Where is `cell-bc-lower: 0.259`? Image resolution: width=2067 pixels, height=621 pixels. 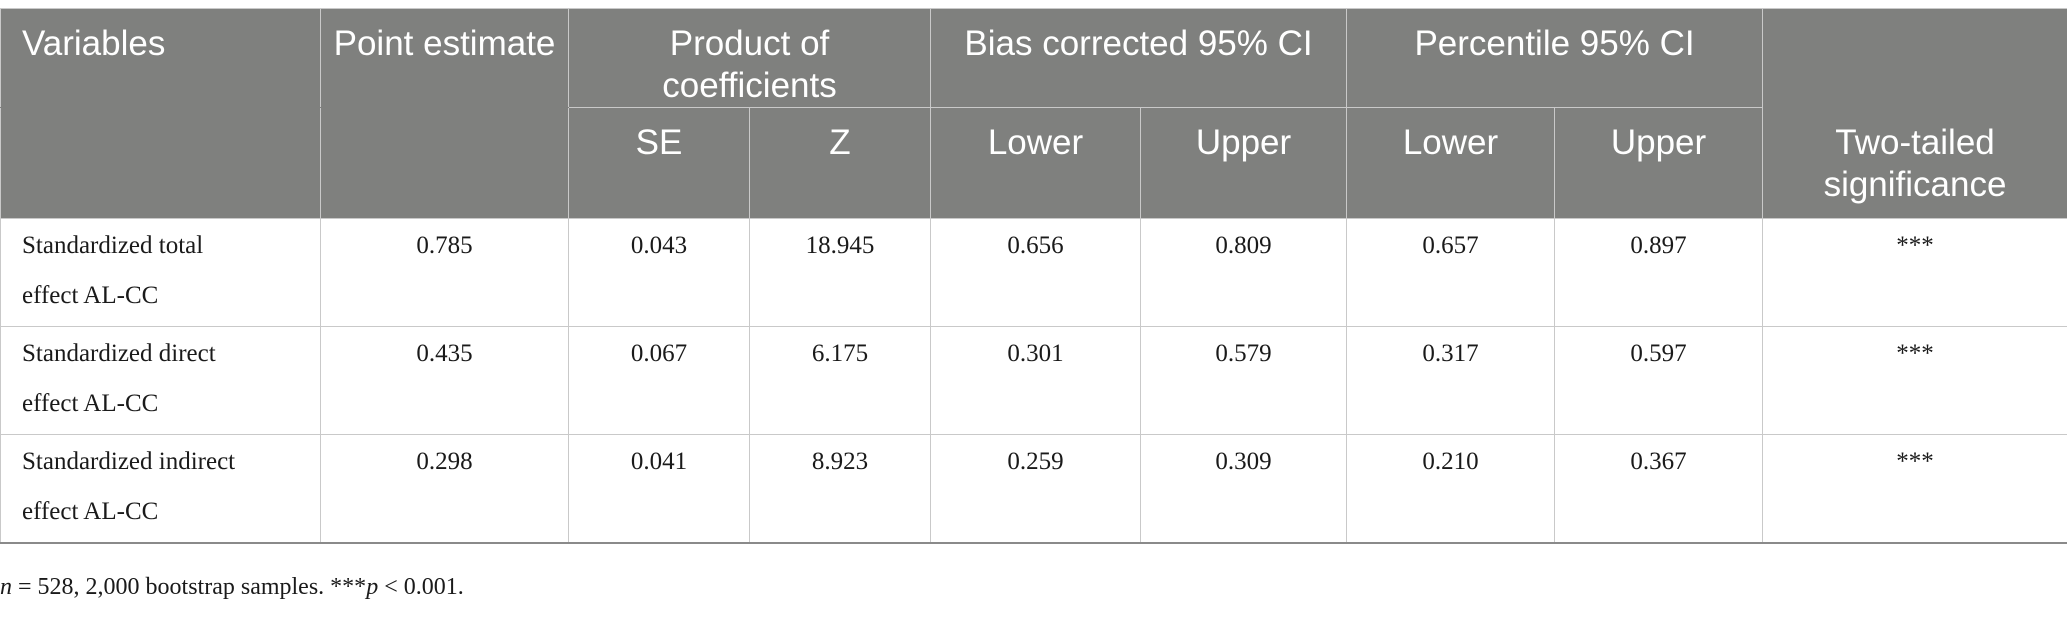 cell-bc-lower: 0.259 is located at coordinates (1035, 489).